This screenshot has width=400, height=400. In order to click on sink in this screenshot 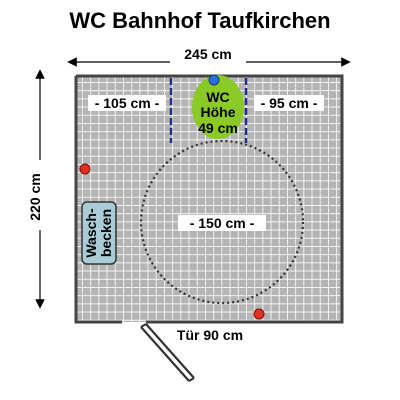, I will do `click(99, 233)`.